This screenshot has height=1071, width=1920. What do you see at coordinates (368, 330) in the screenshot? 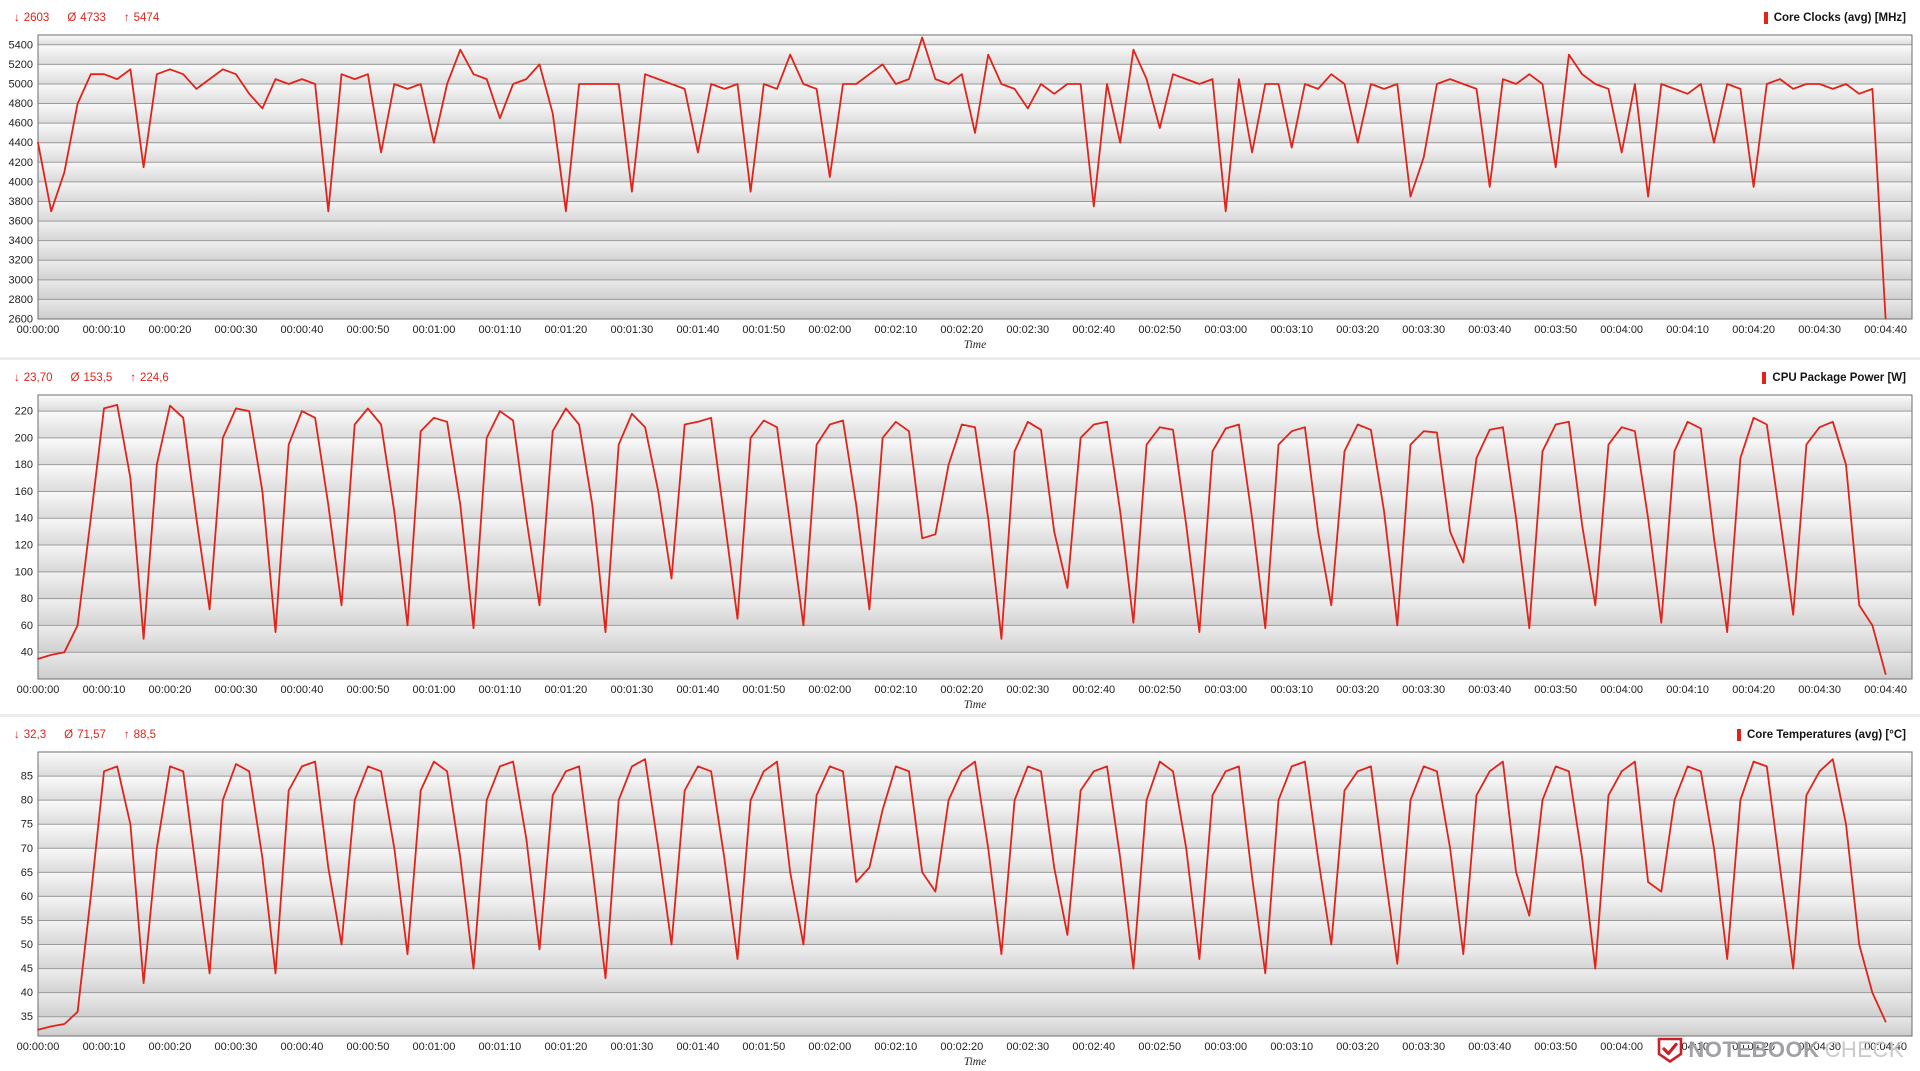
I see `svg-text: 00:00:50` at bounding box center [368, 330].